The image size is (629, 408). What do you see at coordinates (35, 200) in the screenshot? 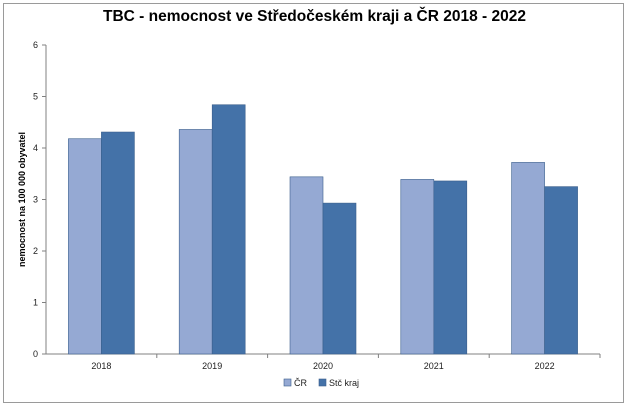
I see `y-tick-label: 3` at bounding box center [35, 200].